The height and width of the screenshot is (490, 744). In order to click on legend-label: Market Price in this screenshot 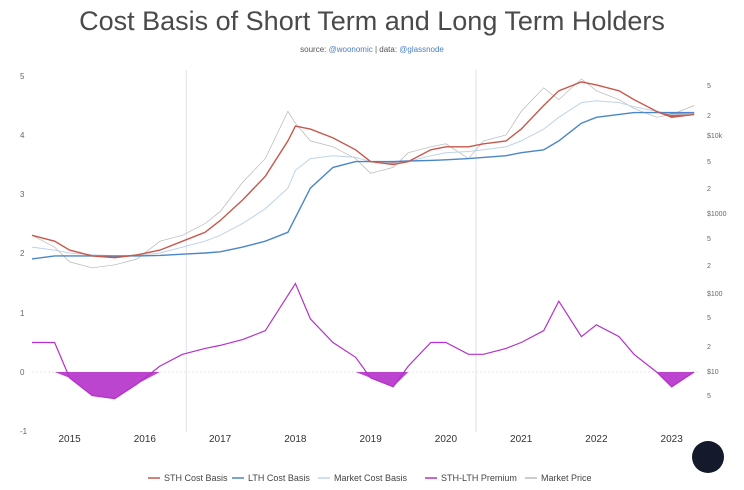, I will do `click(566, 478)`.